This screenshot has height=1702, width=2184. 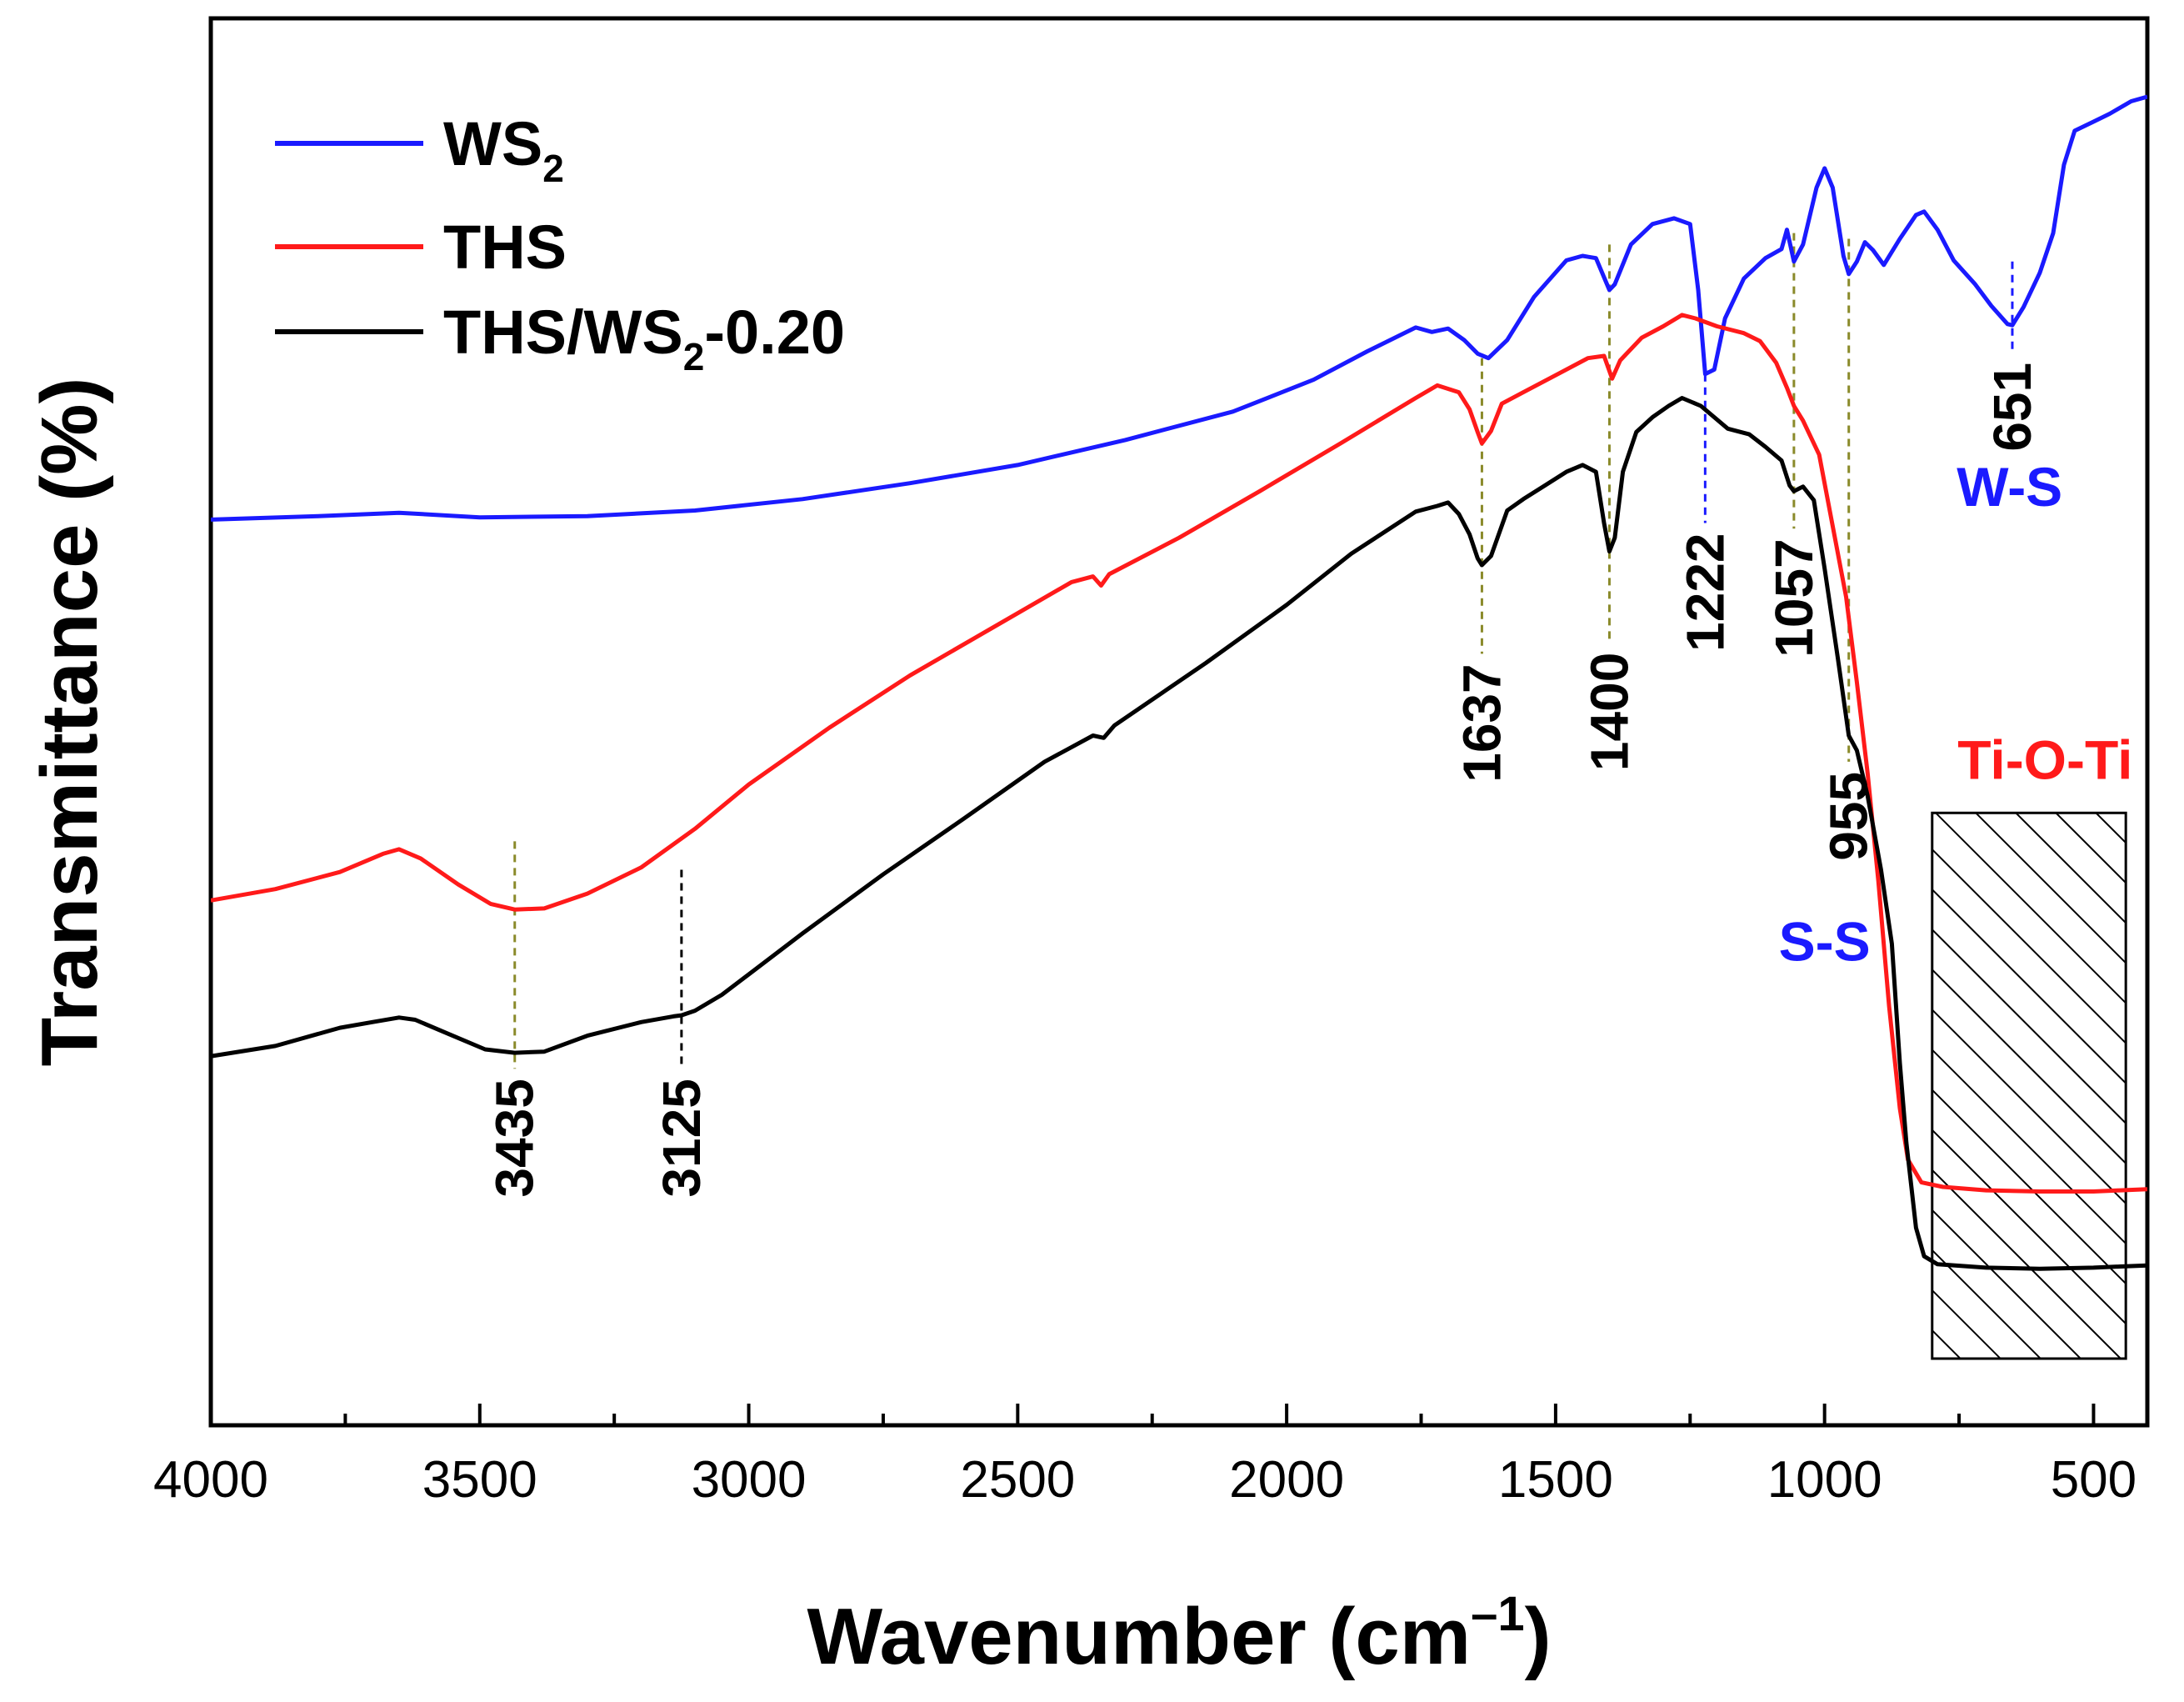 I want to click on ti-o-ti-hatched-region, so click(x=2029, y=1085).